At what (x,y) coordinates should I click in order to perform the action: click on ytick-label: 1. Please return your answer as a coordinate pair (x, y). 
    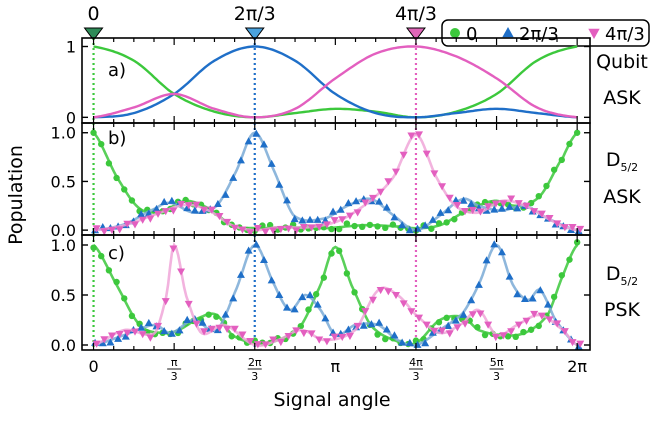
    Looking at the image, I should click on (71, 47).